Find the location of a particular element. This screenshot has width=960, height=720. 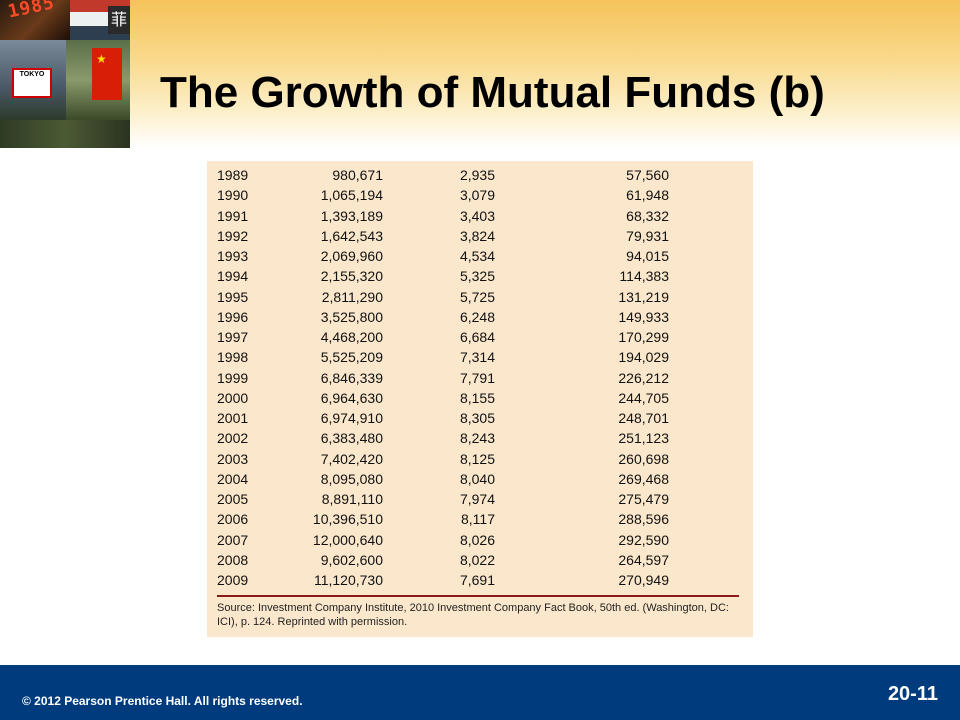

table-row: 2001 6,974,910 8,305 248,701 is located at coordinates (480, 418).